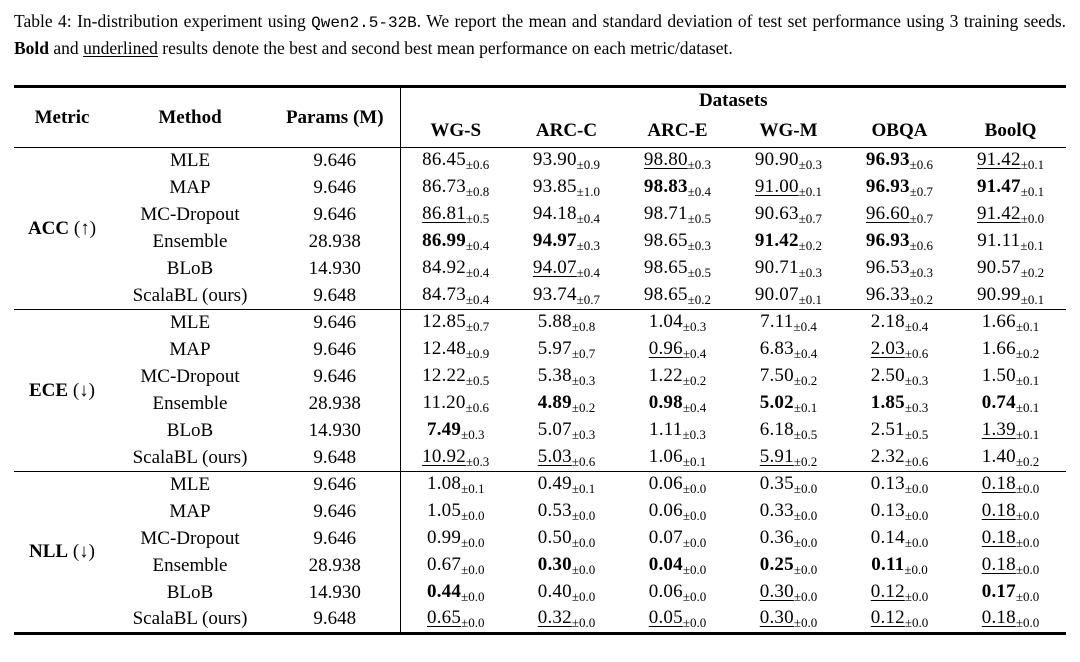  Describe the element at coordinates (998, 429) in the screenshot. I see `mean-value: 1.39` at that location.